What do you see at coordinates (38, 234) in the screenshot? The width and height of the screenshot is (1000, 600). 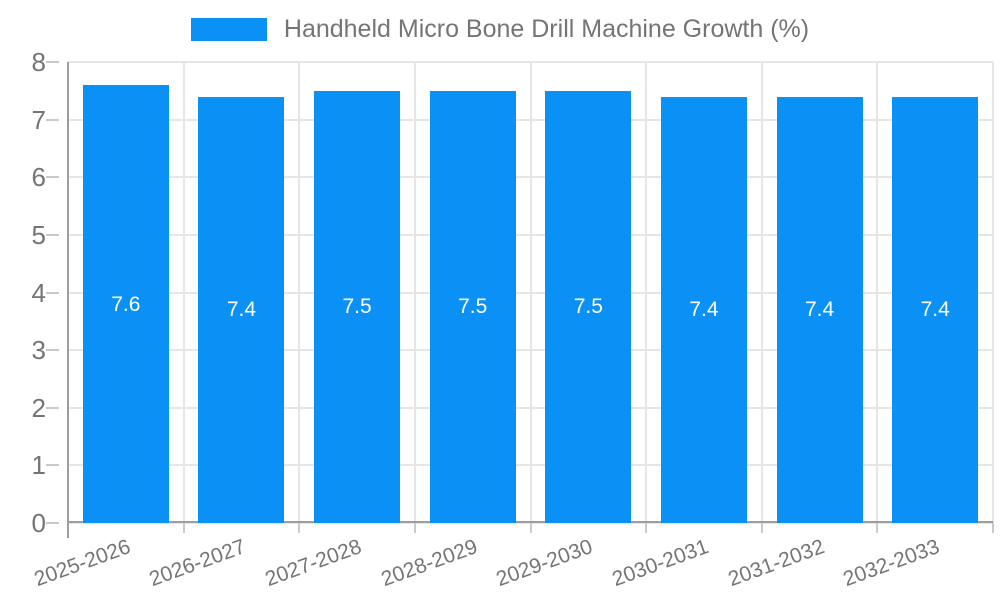 I see `y-axis-label: 5` at bounding box center [38, 234].